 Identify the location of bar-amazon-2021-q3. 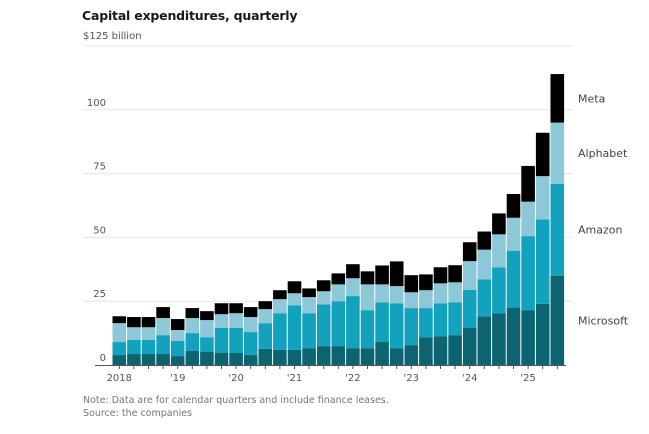
(323, 325).